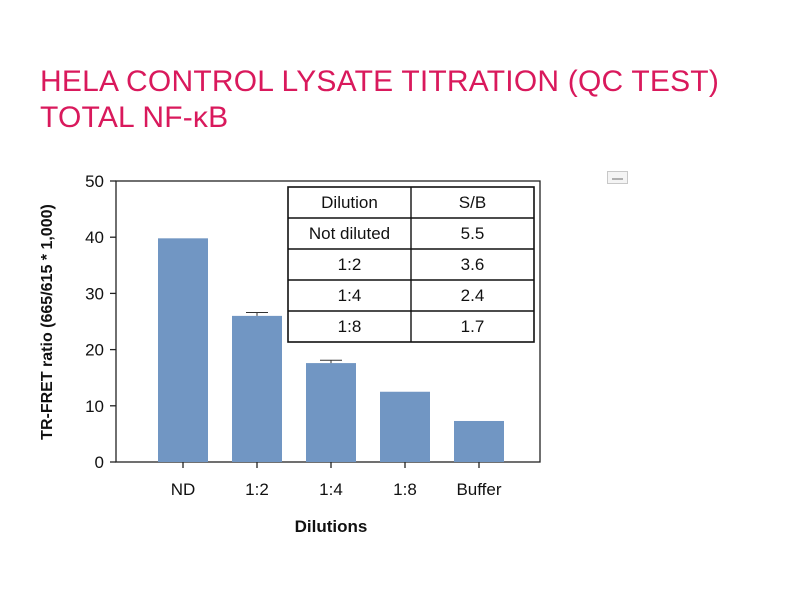  I want to click on y-tick-label: 40, so click(94, 237).